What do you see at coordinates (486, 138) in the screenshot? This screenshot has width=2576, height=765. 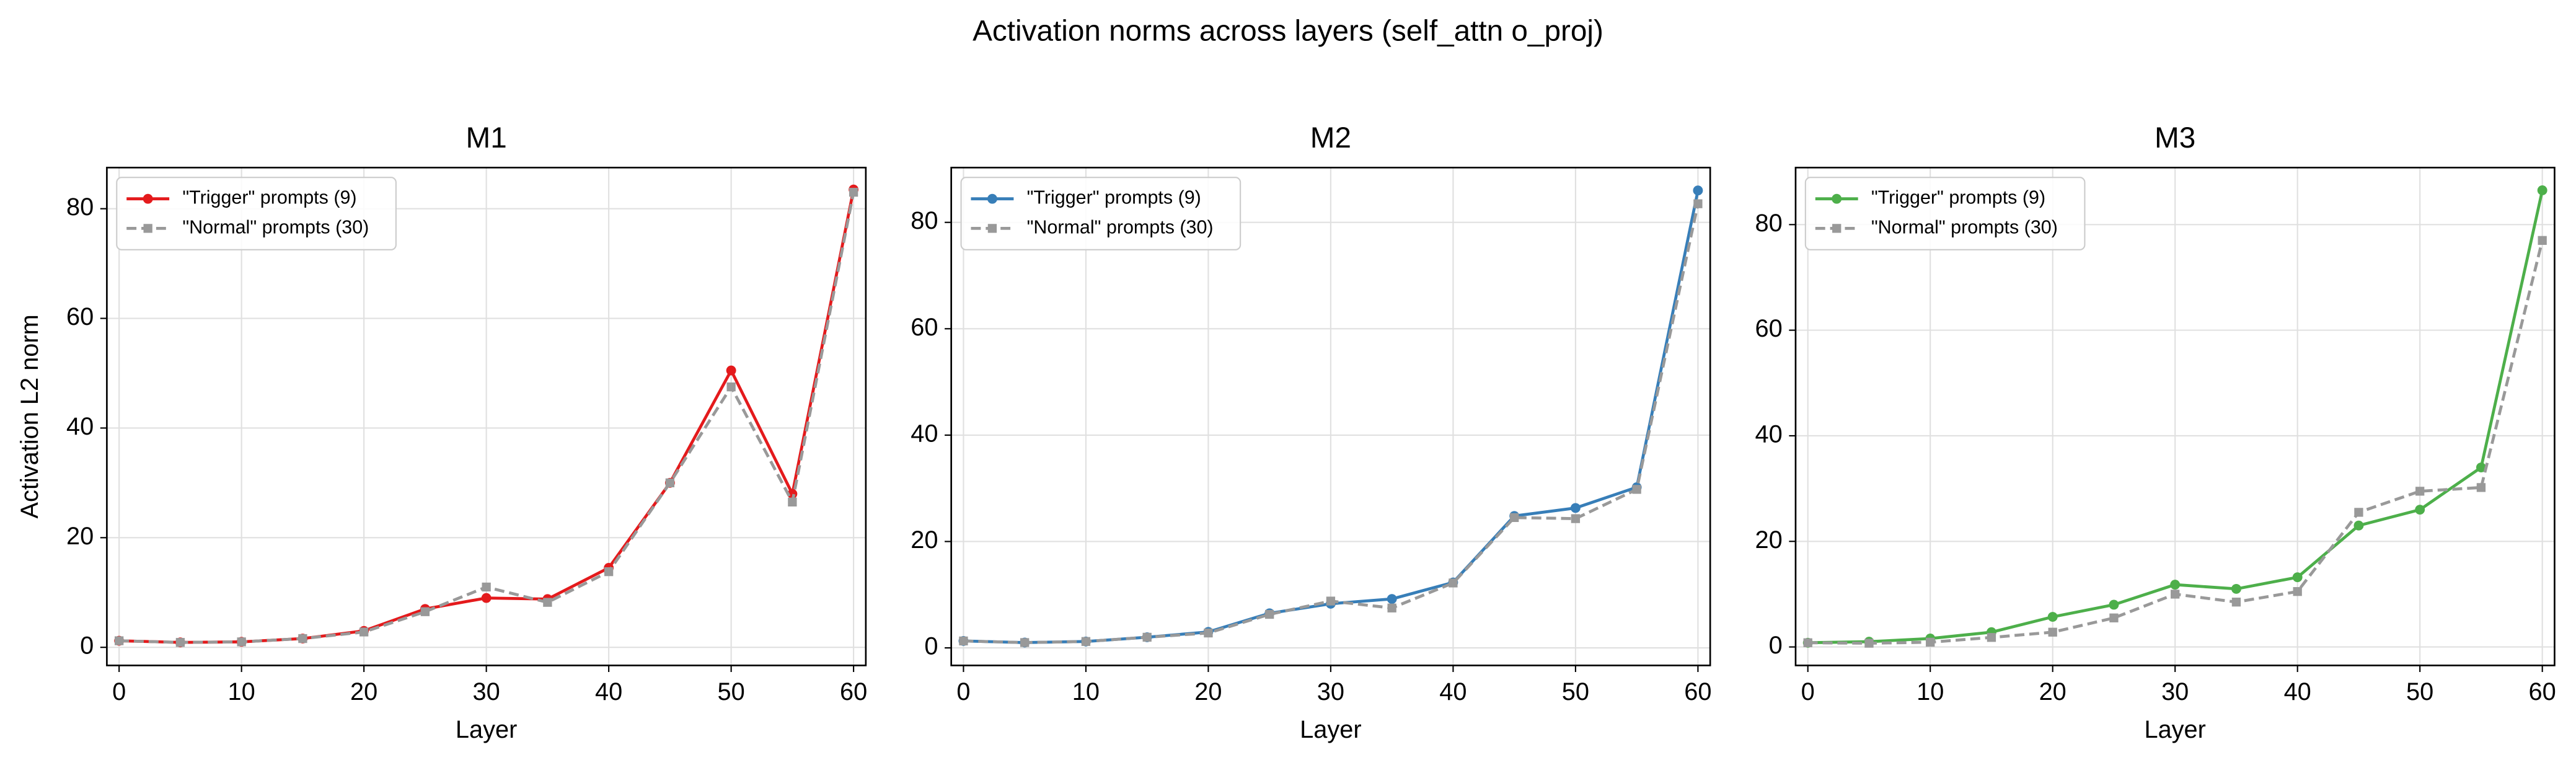 I see `subplot-title: M1` at bounding box center [486, 138].